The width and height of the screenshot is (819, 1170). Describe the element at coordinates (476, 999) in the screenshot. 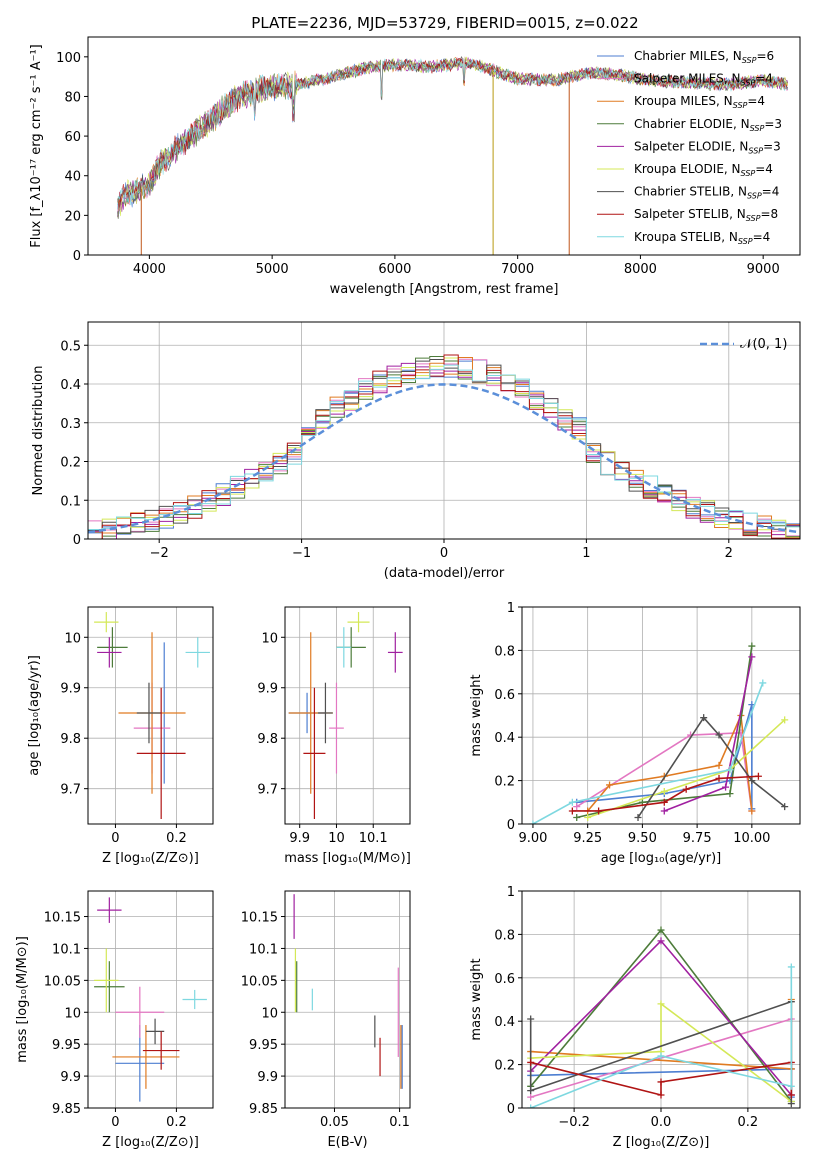

I see `massweight_vs_Z-ylabel: mass weight` at that location.